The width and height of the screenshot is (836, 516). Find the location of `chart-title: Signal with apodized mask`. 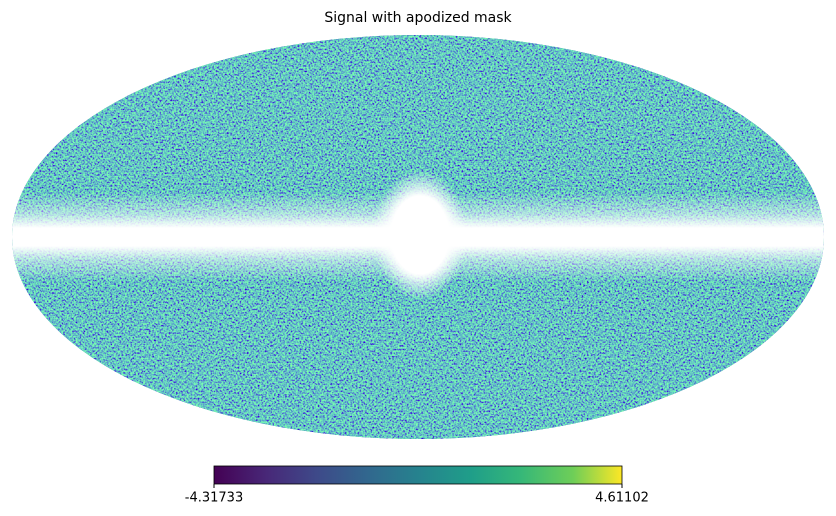

chart-title: Signal with apodized mask is located at coordinates (418, 18).